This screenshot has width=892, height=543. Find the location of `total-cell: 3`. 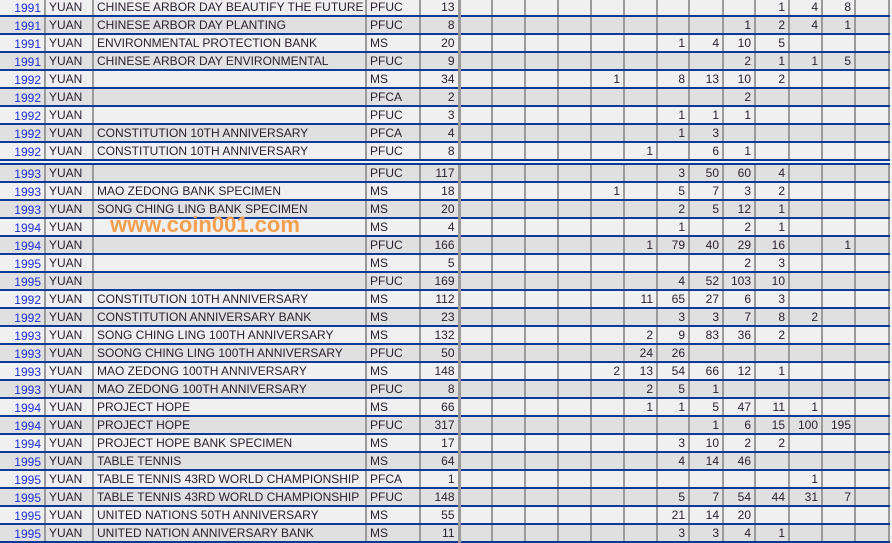

total-cell: 3 is located at coordinates (440, 115).